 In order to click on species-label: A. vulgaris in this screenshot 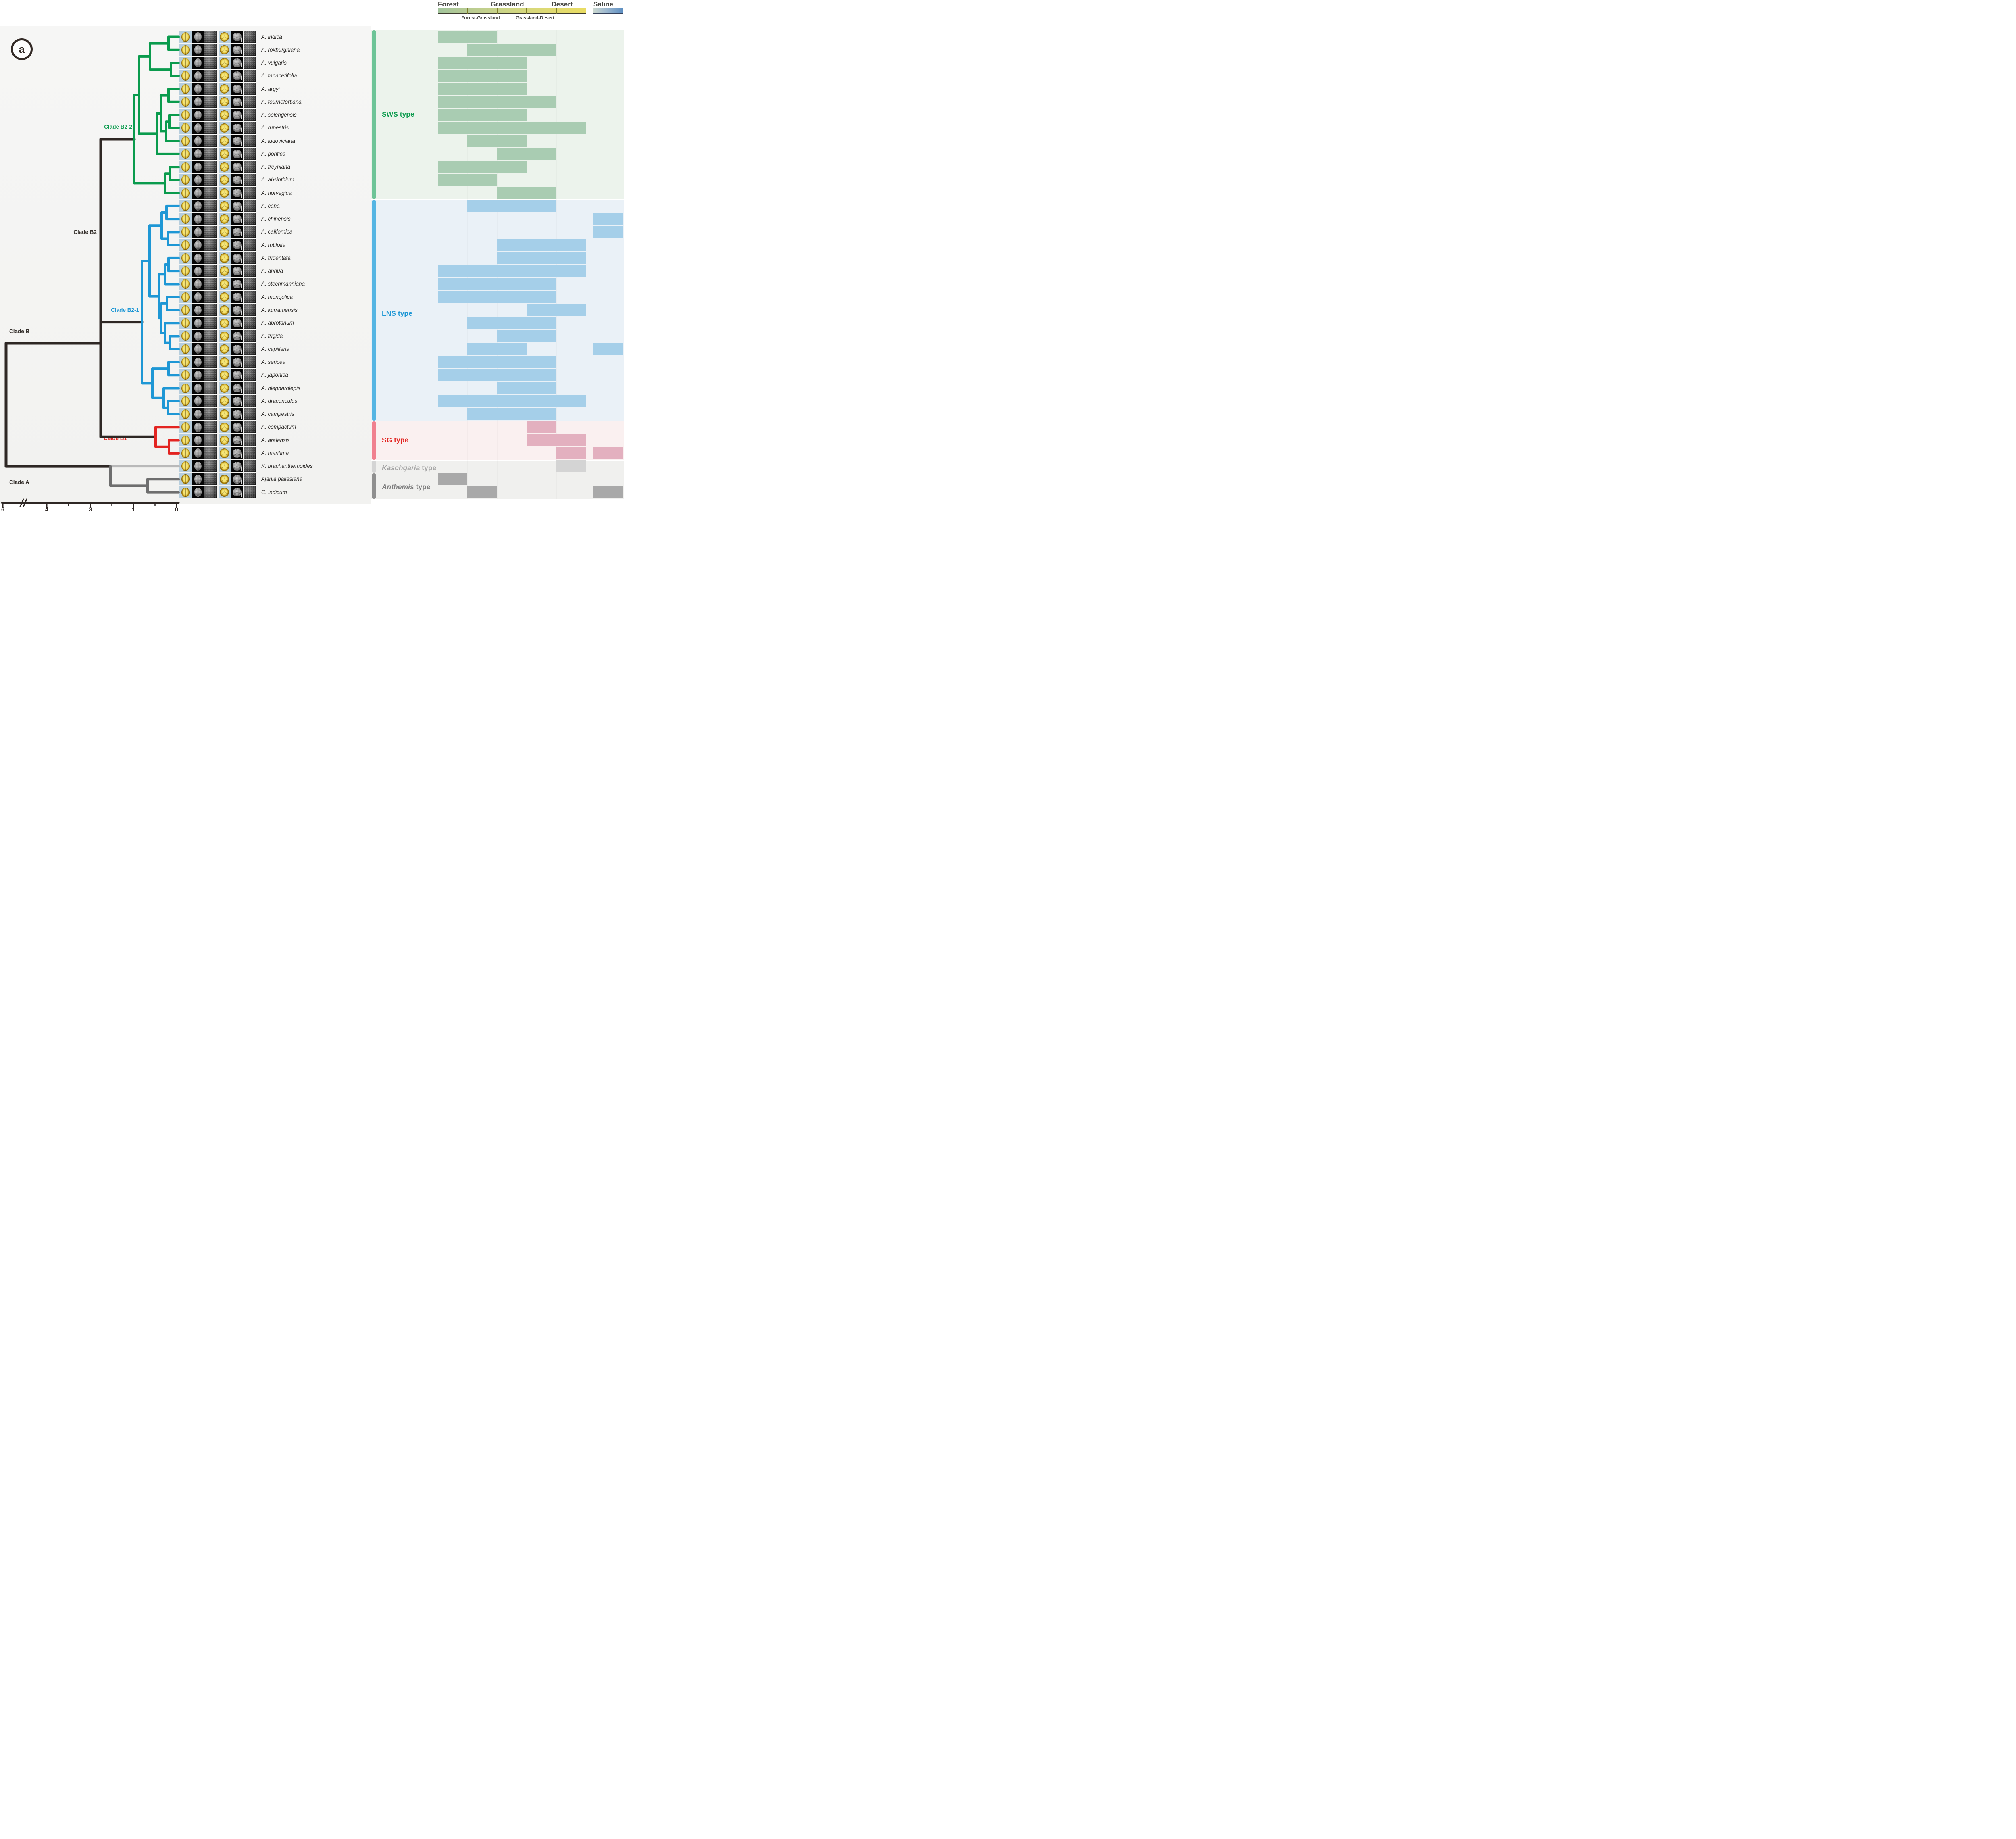, I will do `click(274, 63)`.